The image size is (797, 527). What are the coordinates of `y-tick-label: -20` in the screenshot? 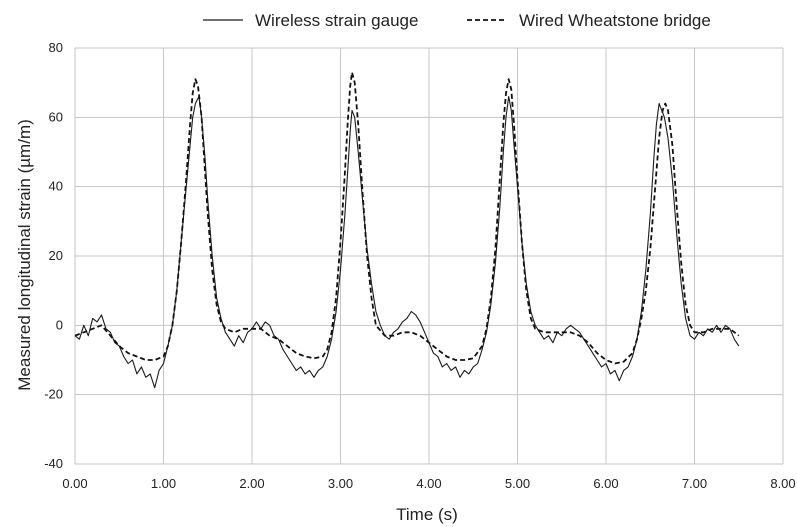 It's located at (53, 394).